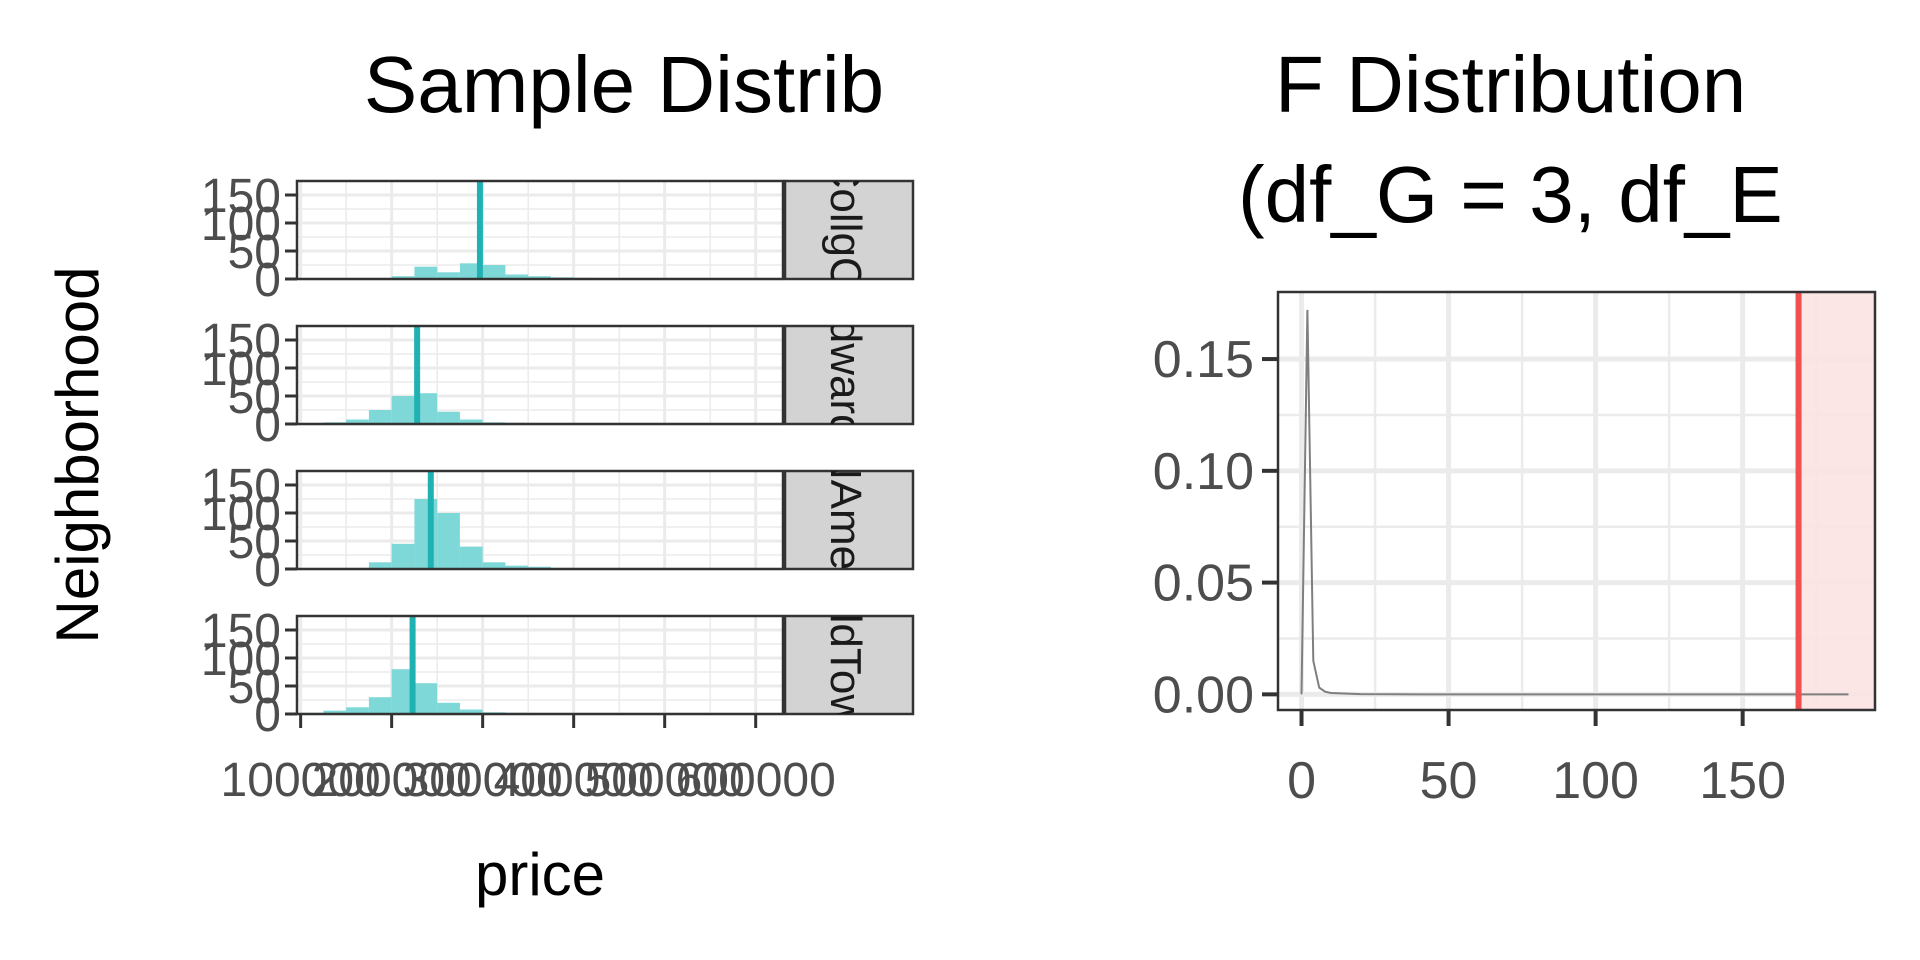 The width and height of the screenshot is (1920, 960). I want to click on facet-strip-label-group: Edwards, so click(845, 374).